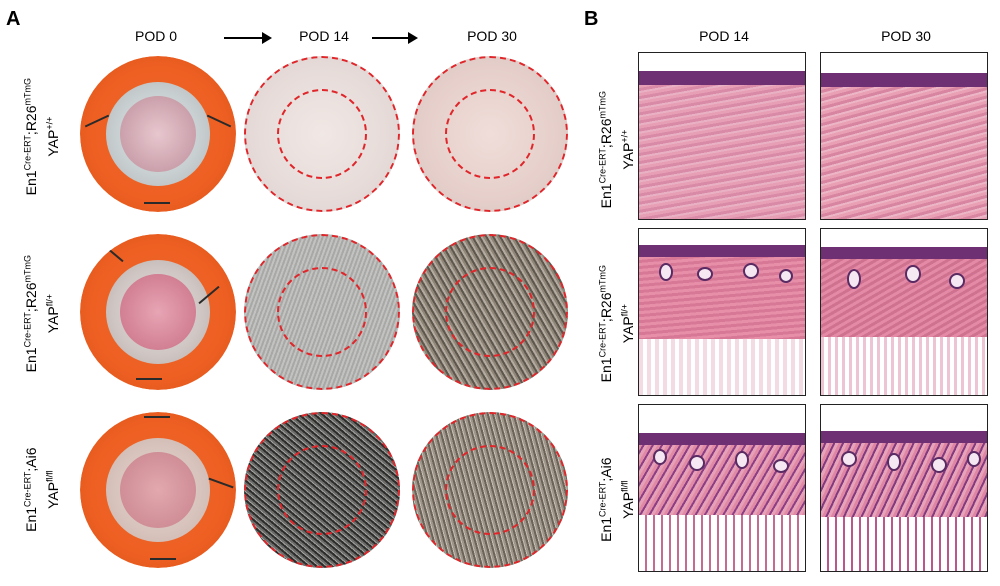 This screenshot has width=1000, height=586. Describe the element at coordinates (722, 312) in the screenshot. I see `histology-pod14-row2` at that location.